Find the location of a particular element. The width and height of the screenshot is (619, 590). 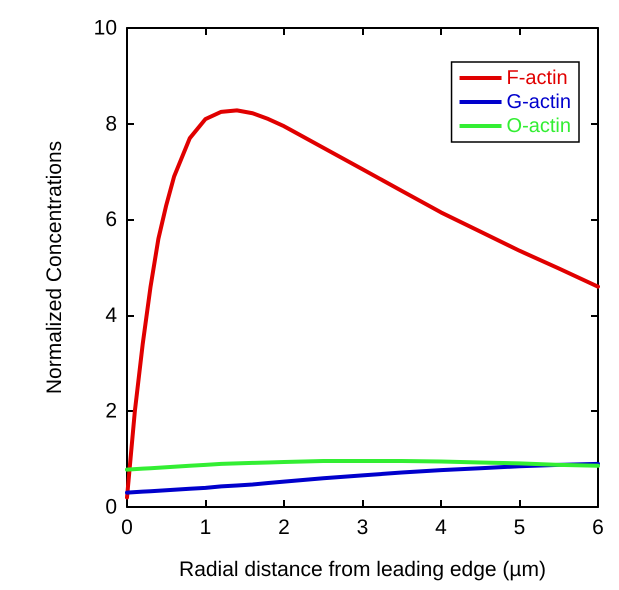

legend-label: O-actin is located at coordinates (539, 126).